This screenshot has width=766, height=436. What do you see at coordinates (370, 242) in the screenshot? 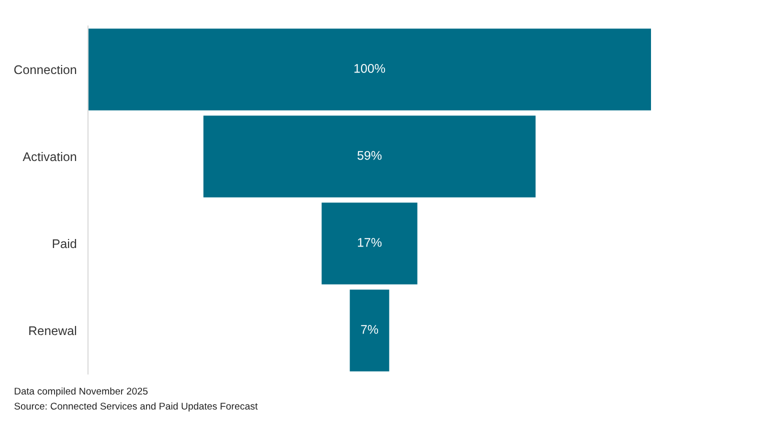
I see `data-label: 17%` at bounding box center [370, 242].